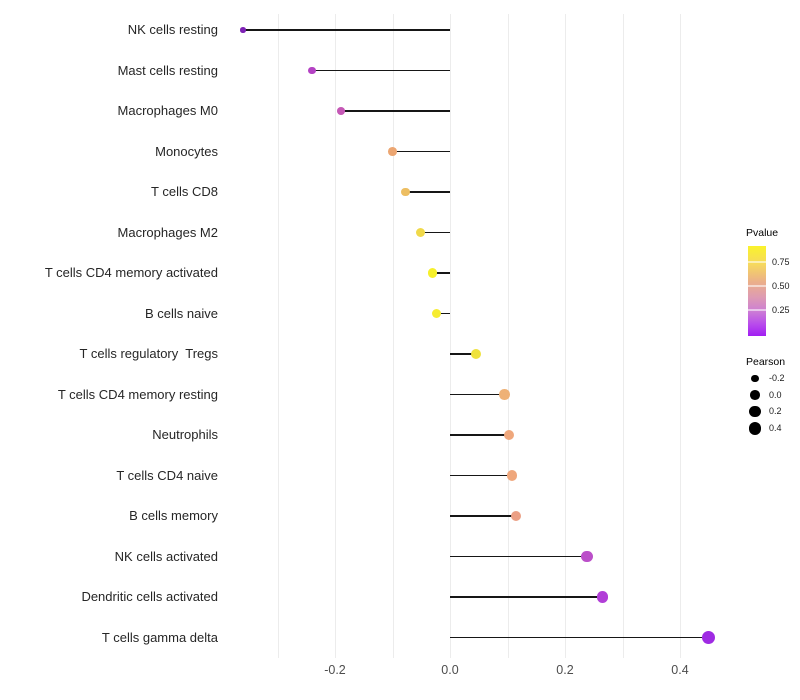 The height and width of the screenshot is (700, 800). I want to click on category-label: Mast cells resting, so click(167, 70).